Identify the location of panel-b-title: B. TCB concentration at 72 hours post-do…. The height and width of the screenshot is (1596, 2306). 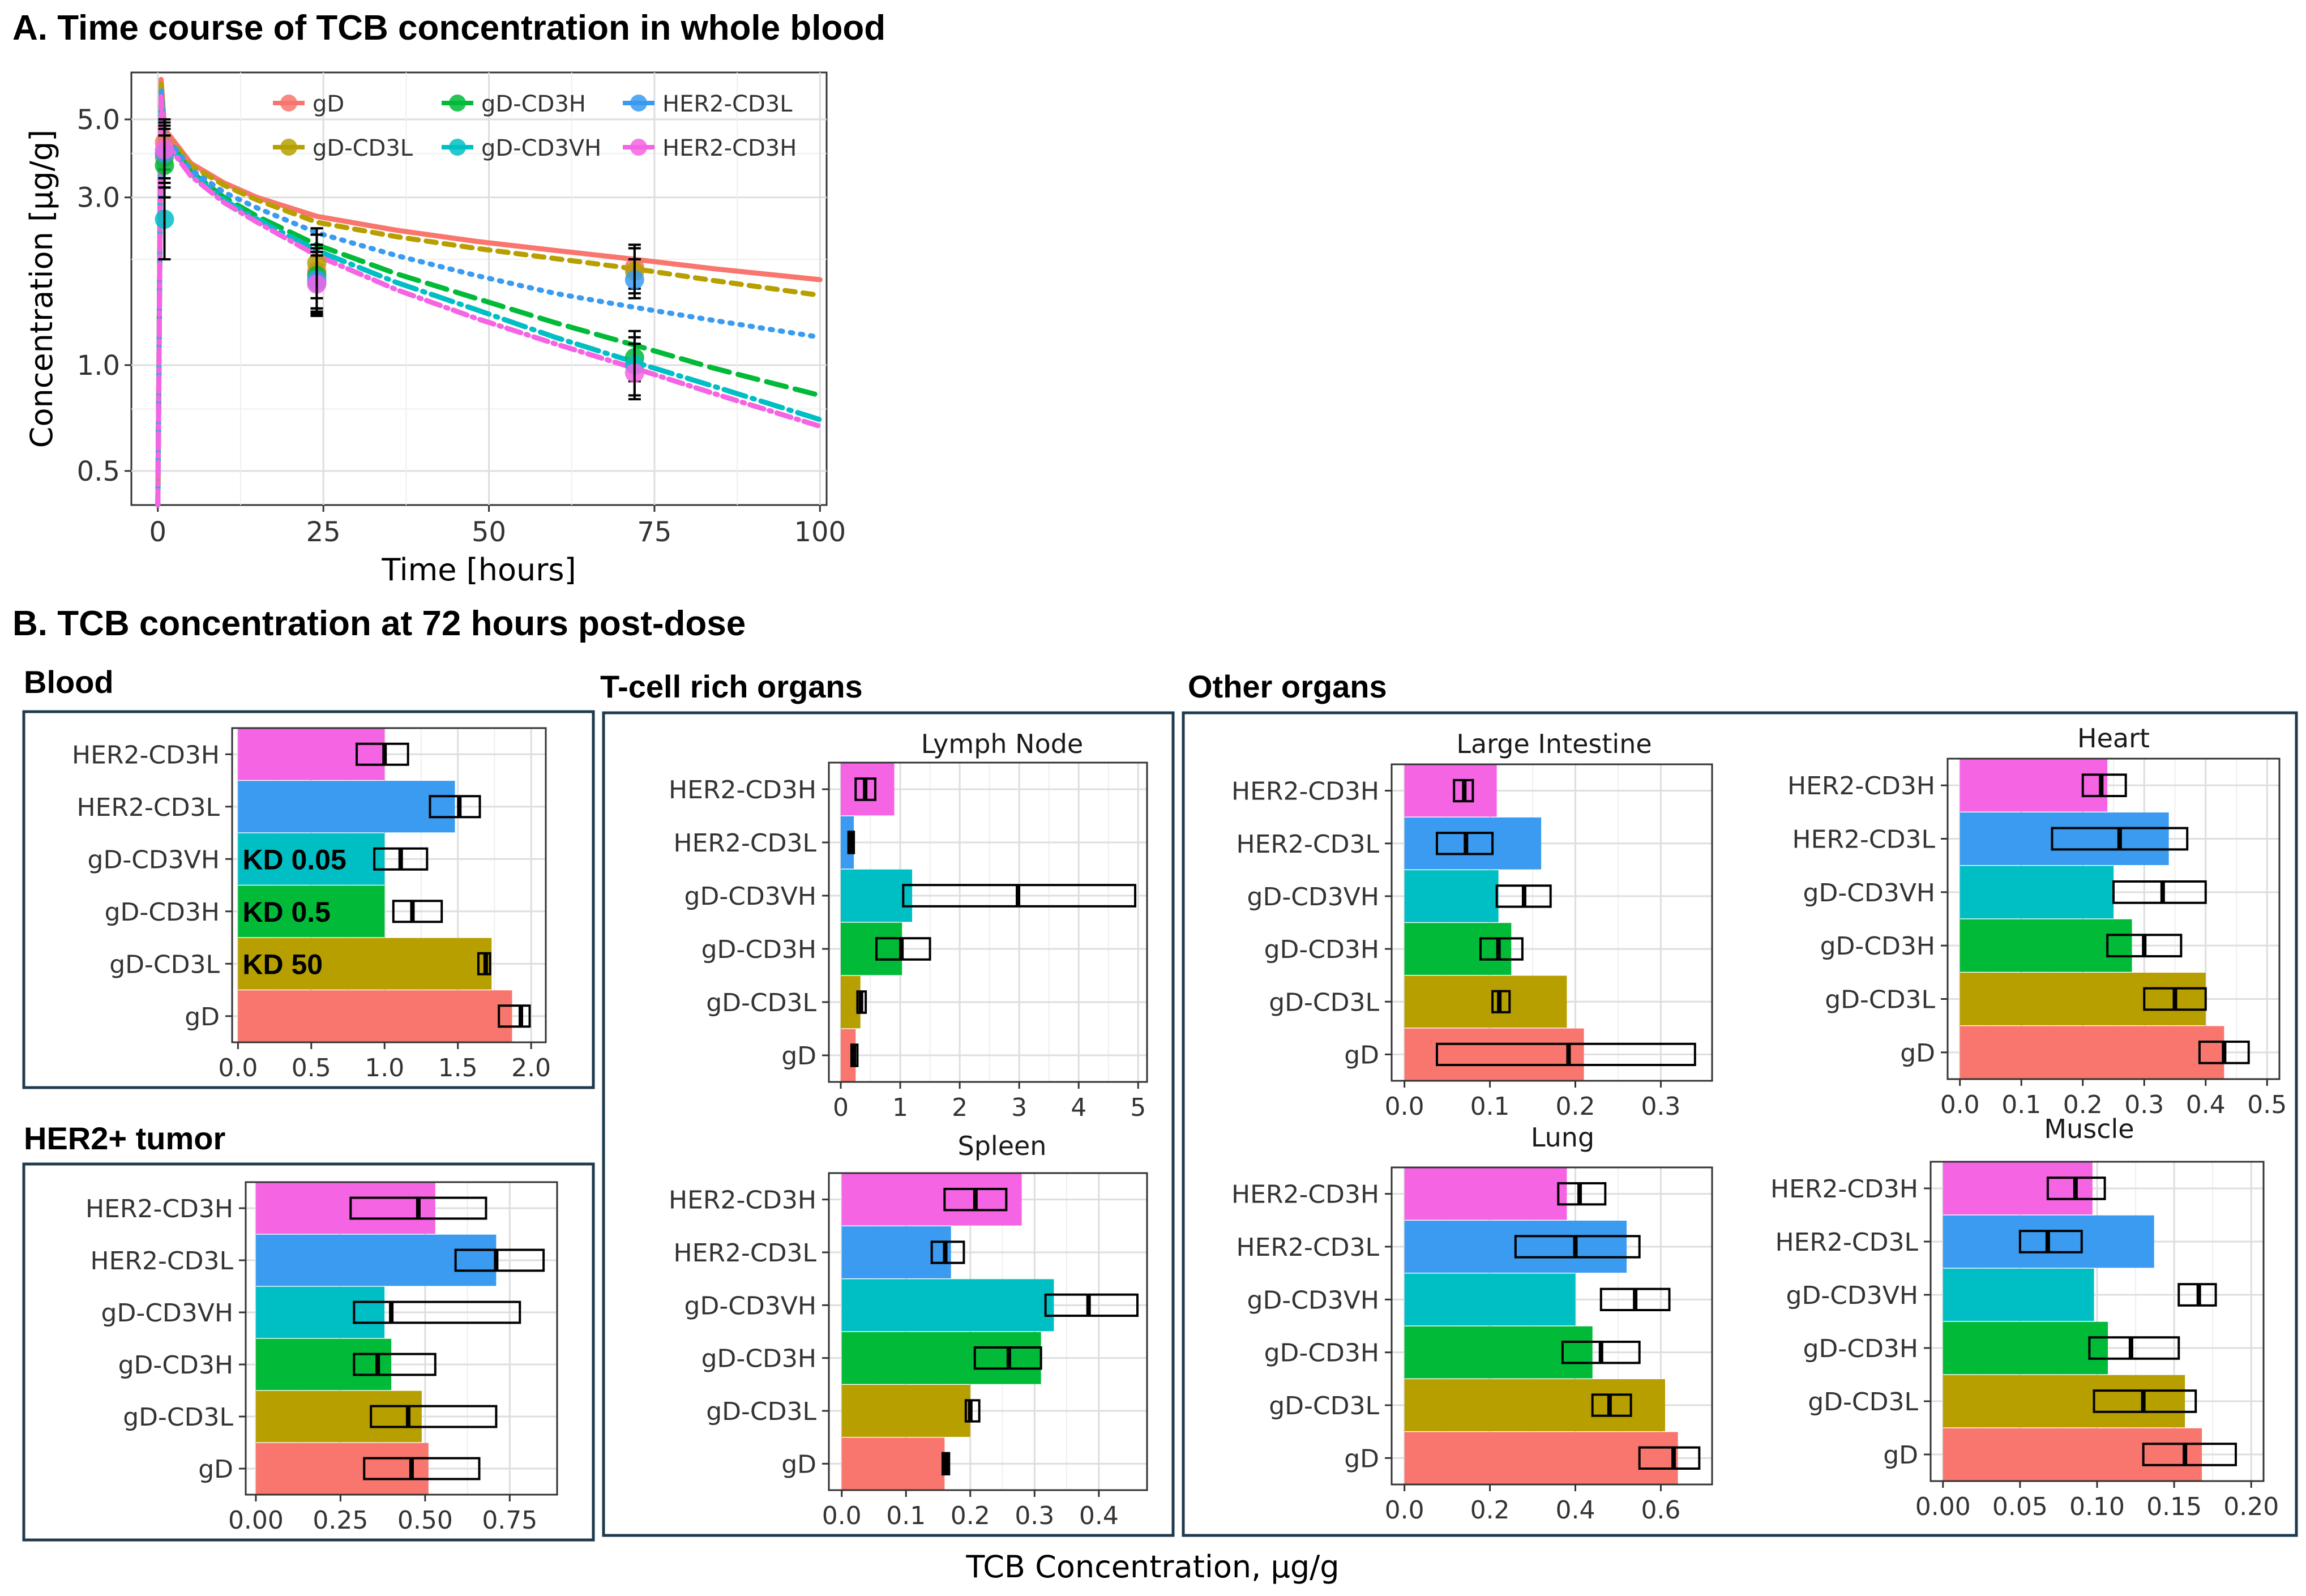
(379, 623).